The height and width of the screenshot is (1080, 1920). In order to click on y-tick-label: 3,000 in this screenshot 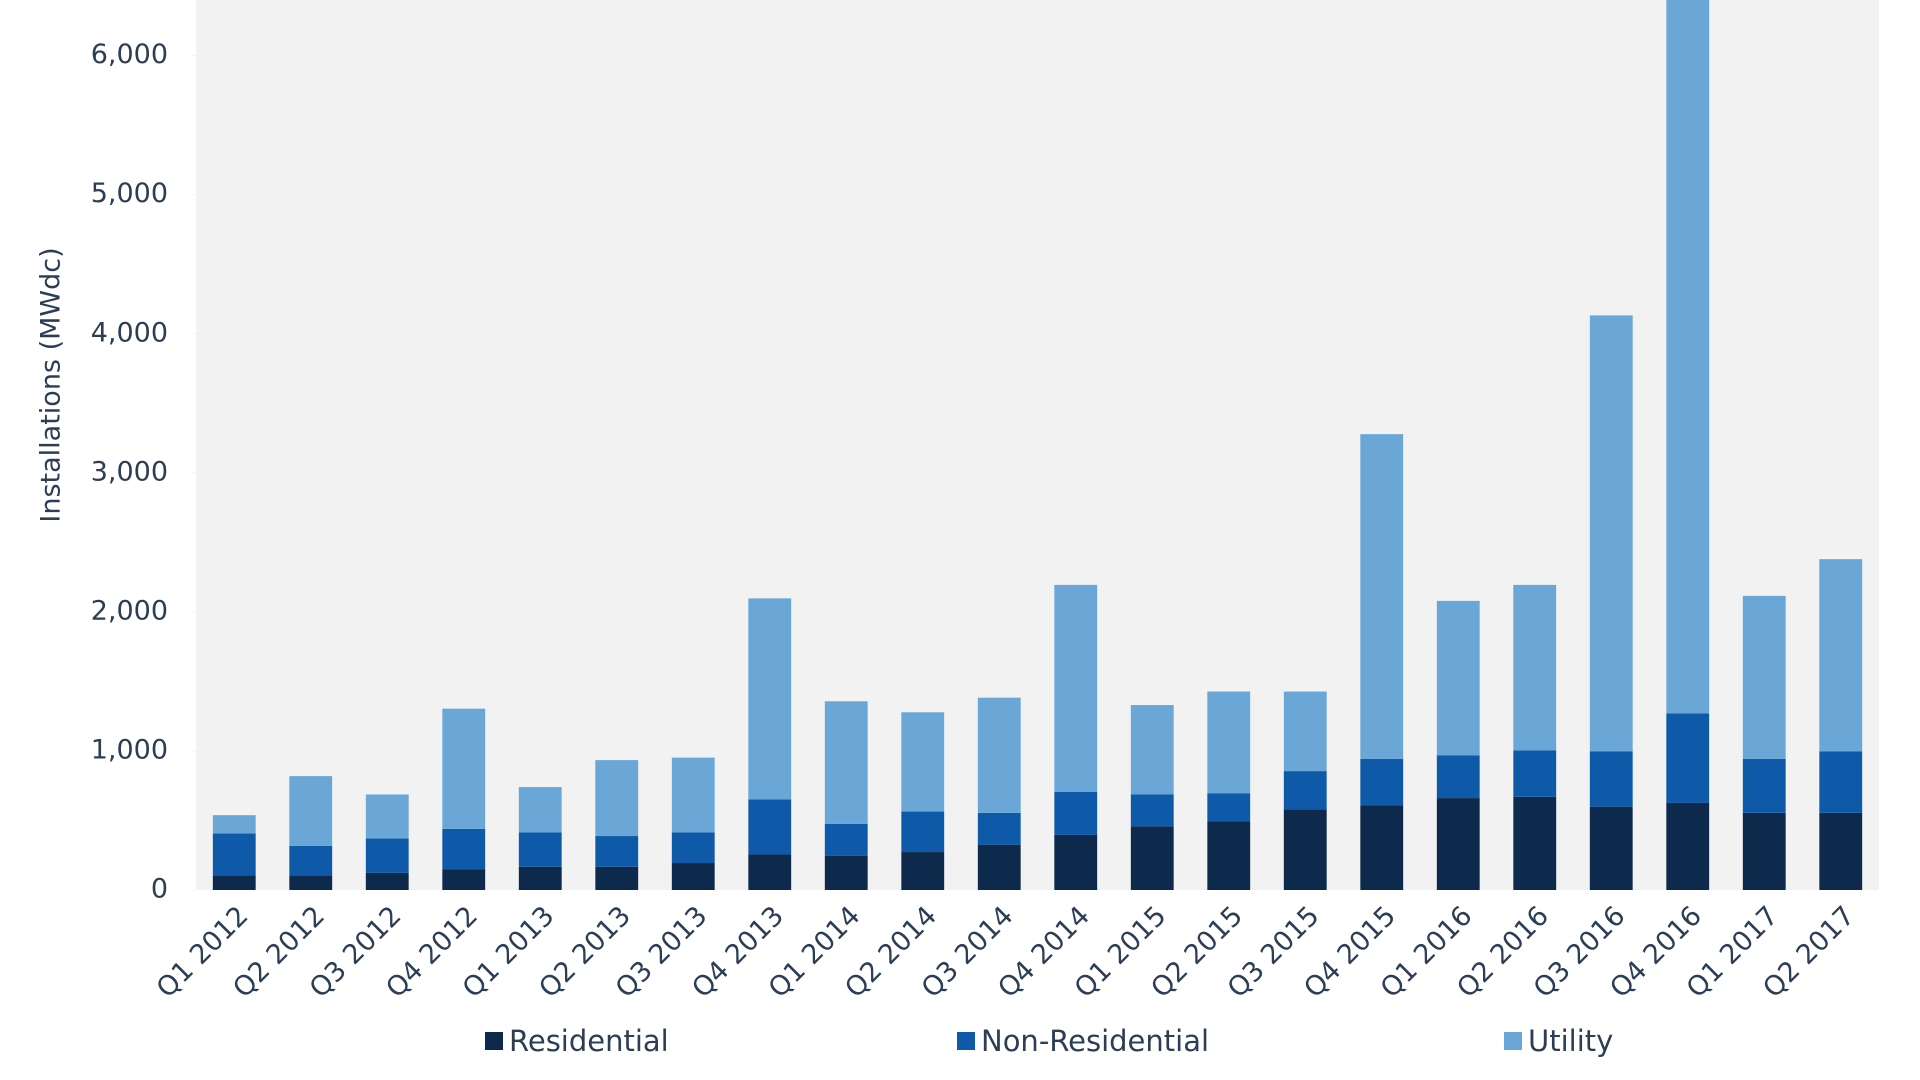, I will do `click(129, 471)`.